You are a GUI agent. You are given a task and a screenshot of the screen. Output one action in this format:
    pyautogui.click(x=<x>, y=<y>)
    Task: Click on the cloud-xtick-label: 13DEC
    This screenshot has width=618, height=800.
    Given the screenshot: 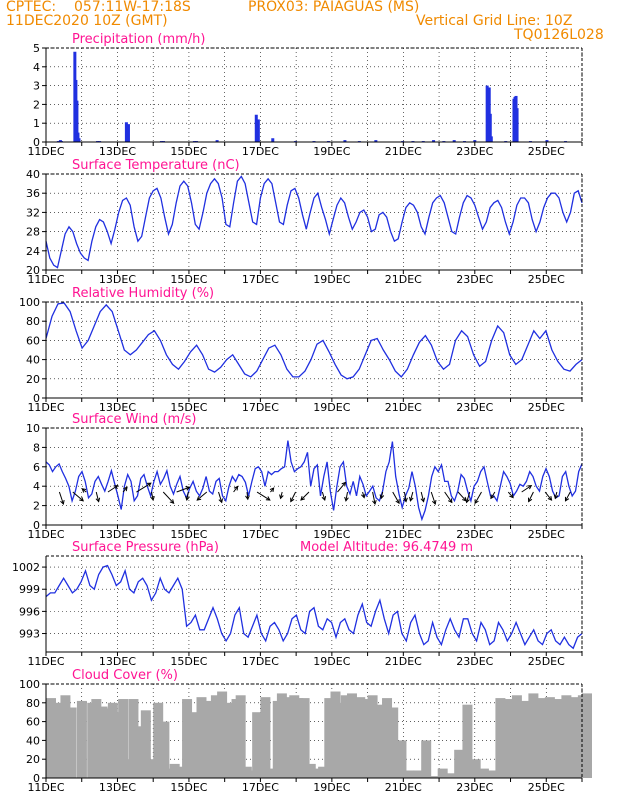 What is the action you would take?
    pyautogui.click(x=117, y=787)
    